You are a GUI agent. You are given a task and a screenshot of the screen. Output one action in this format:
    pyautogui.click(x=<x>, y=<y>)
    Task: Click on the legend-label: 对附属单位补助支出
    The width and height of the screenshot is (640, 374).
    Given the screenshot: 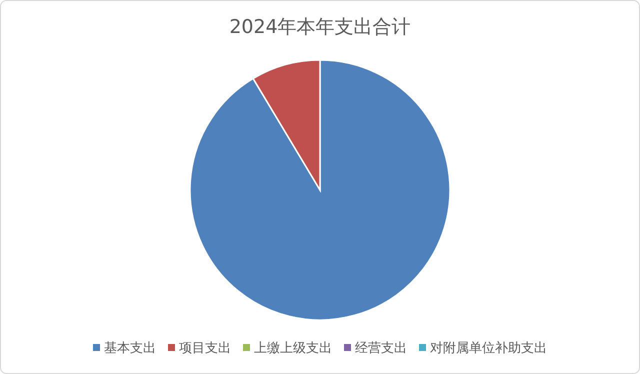 What is the action you would take?
    pyautogui.click(x=488, y=348)
    